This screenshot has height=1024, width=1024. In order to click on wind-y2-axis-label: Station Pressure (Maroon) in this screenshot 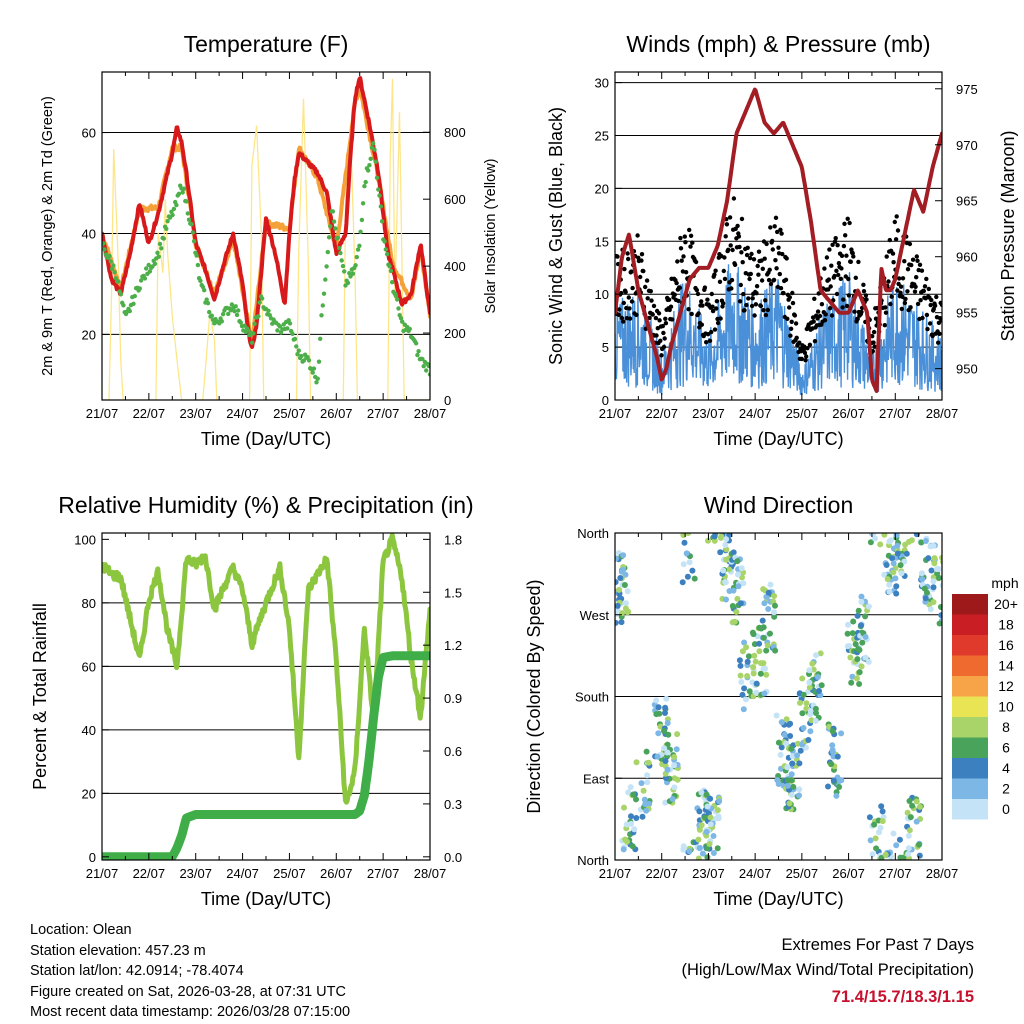, I will do `click(1008, 235)`.